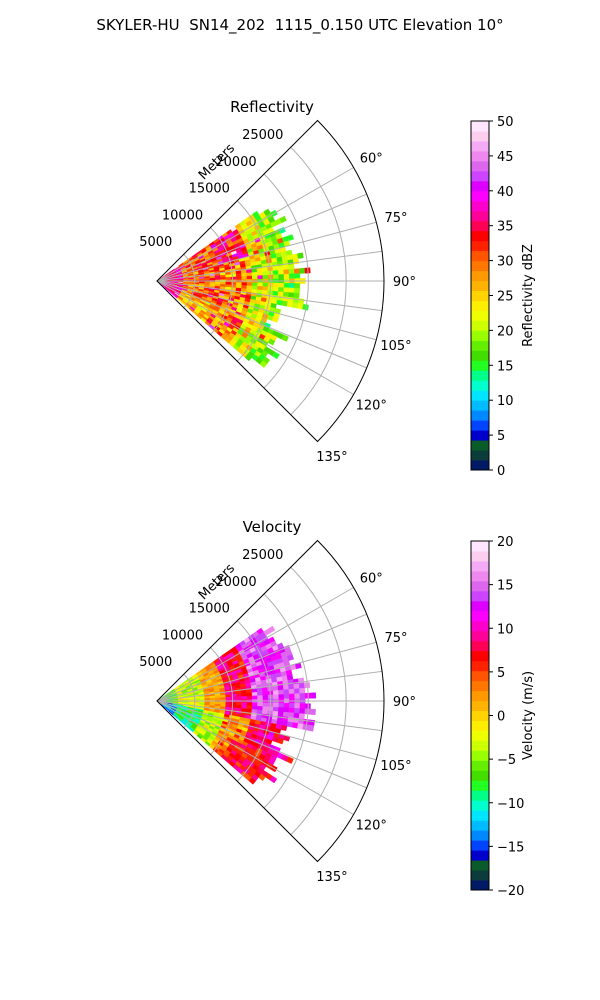 The image size is (600, 1000). I want to click on colorbar: −20 −15 −10 −5 0 5 10 15 20 Velocity (m/s), so click(503, 717).